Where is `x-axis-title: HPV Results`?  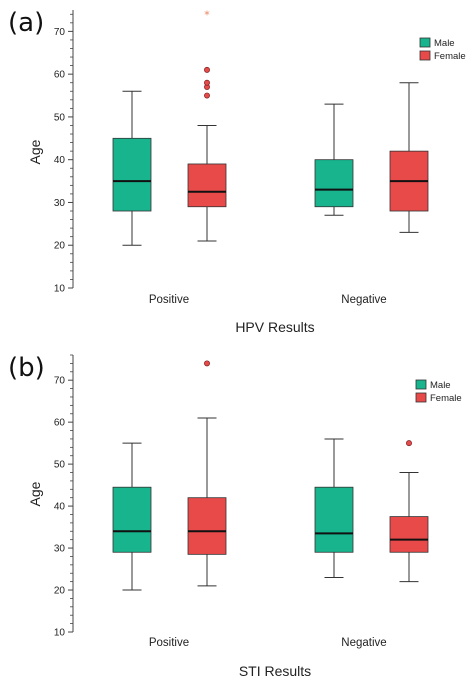
x-axis-title: HPV Results is located at coordinates (274, 327).